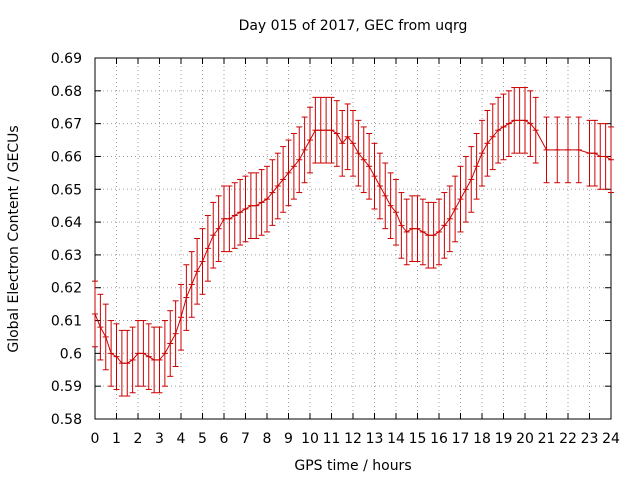 This screenshot has width=640, height=480. What do you see at coordinates (267, 439) in the screenshot?
I see `x-tick-label: 8` at bounding box center [267, 439].